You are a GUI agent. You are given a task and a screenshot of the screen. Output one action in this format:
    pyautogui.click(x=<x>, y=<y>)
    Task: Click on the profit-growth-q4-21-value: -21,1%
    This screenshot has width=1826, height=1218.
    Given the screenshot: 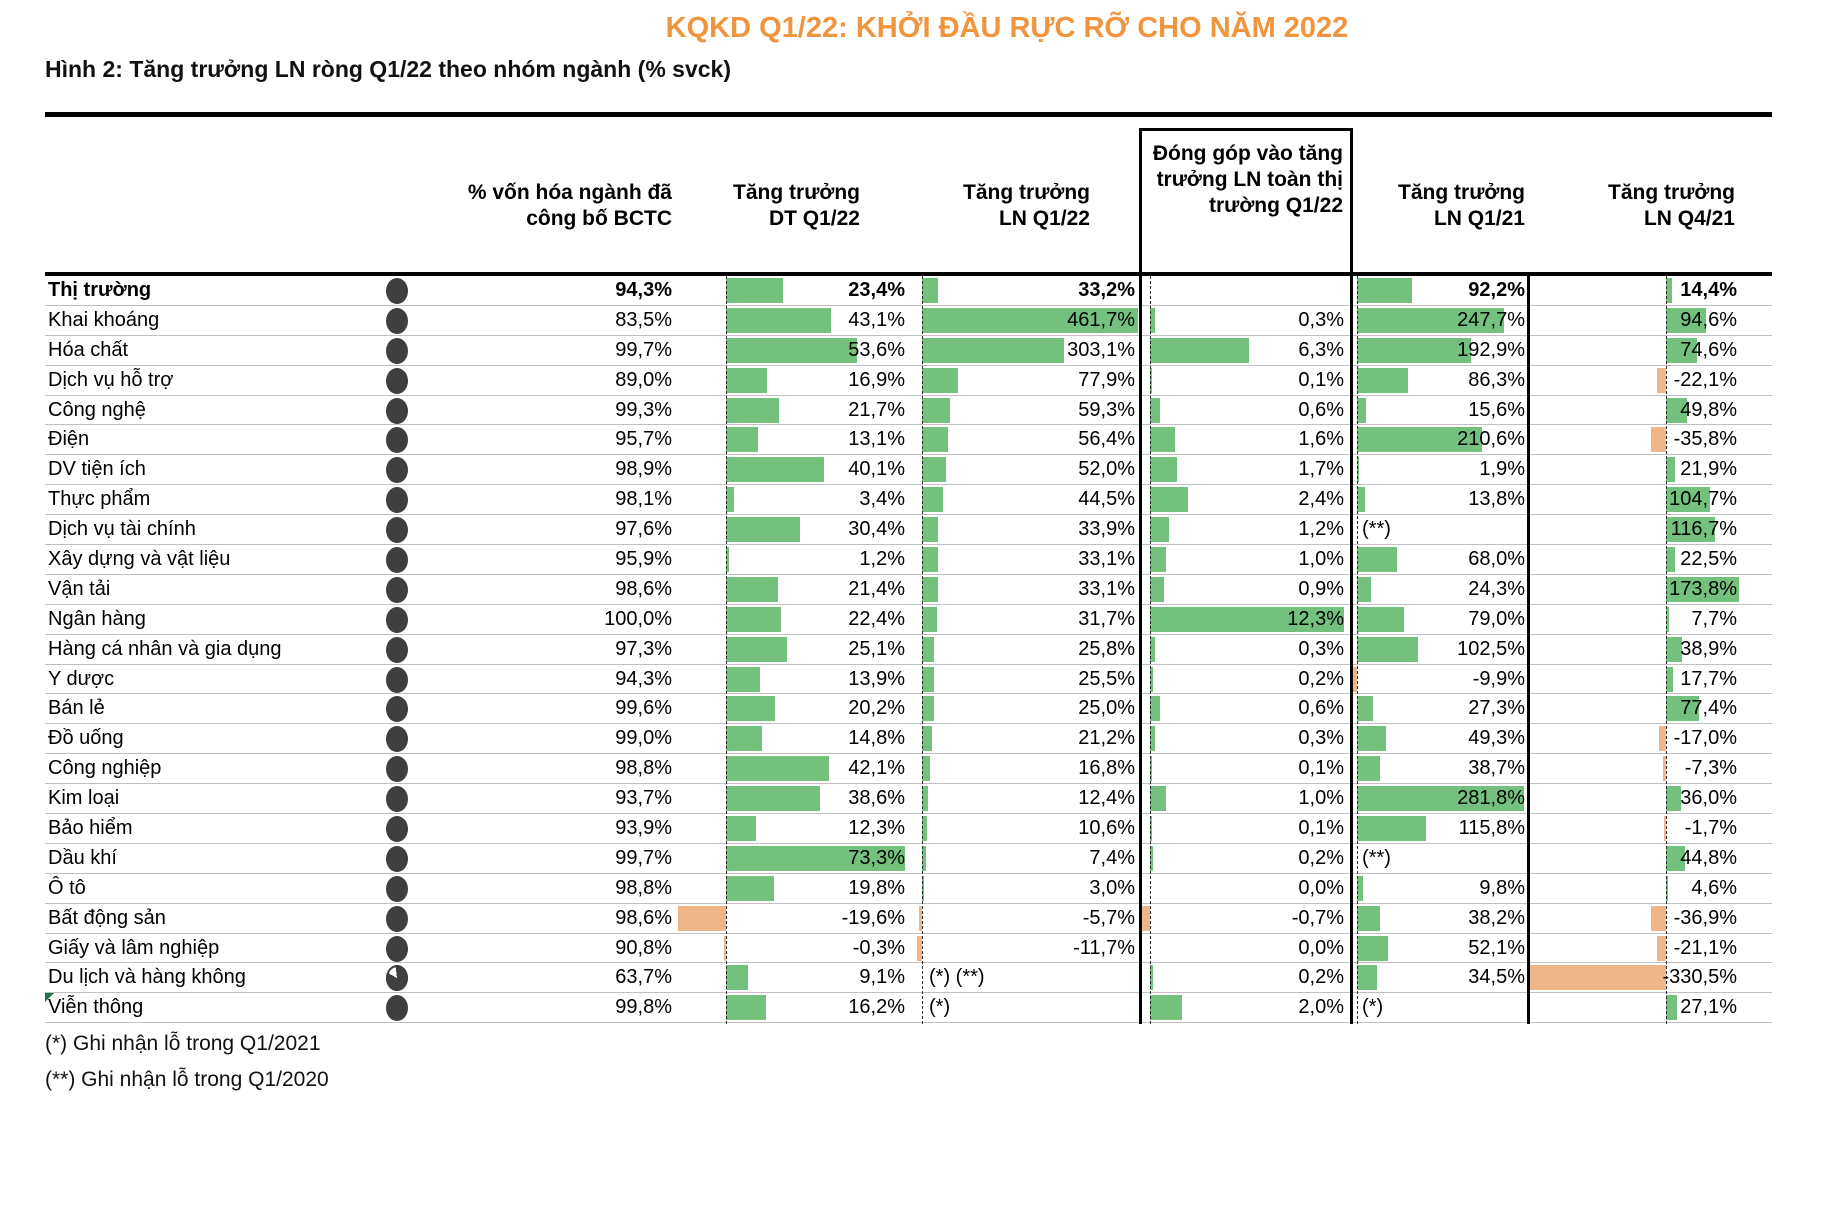 What is the action you would take?
    pyautogui.click(x=1705, y=947)
    